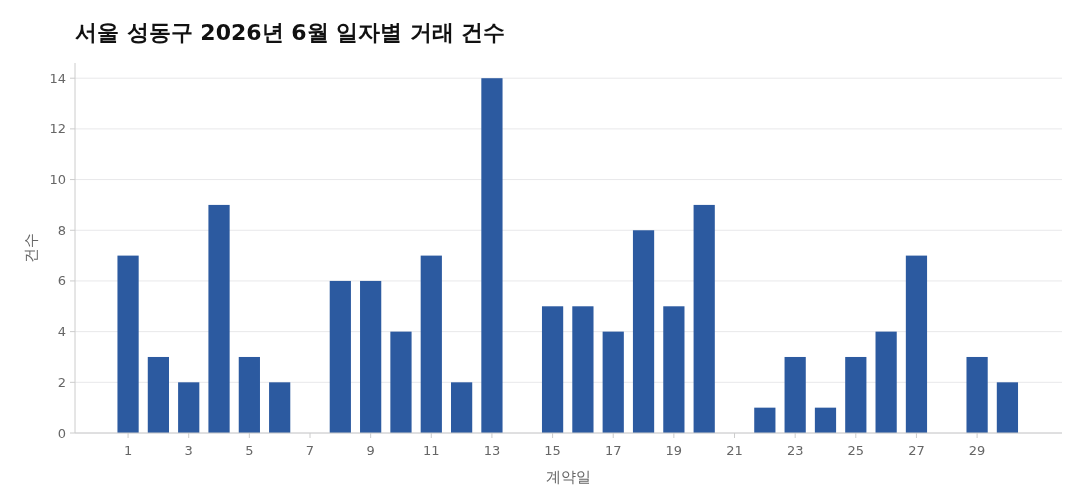 The image size is (1080, 504). Describe the element at coordinates (568, 477) in the screenshot. I see `x-axis-title: 계약일` at that location.